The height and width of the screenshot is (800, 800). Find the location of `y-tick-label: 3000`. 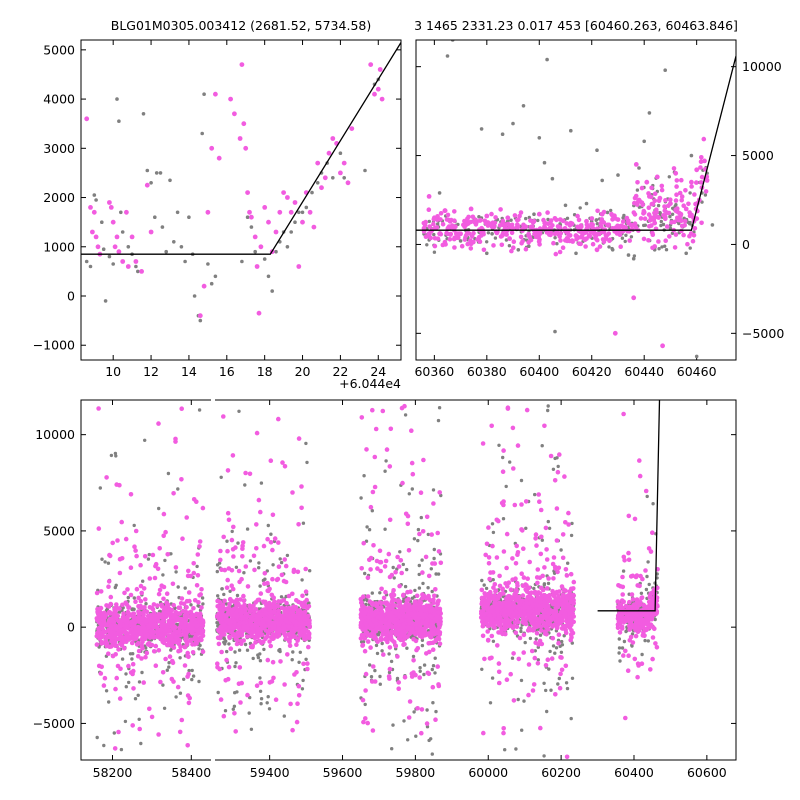

y-tick-label: 3000 is located at coordinates (59, 148).